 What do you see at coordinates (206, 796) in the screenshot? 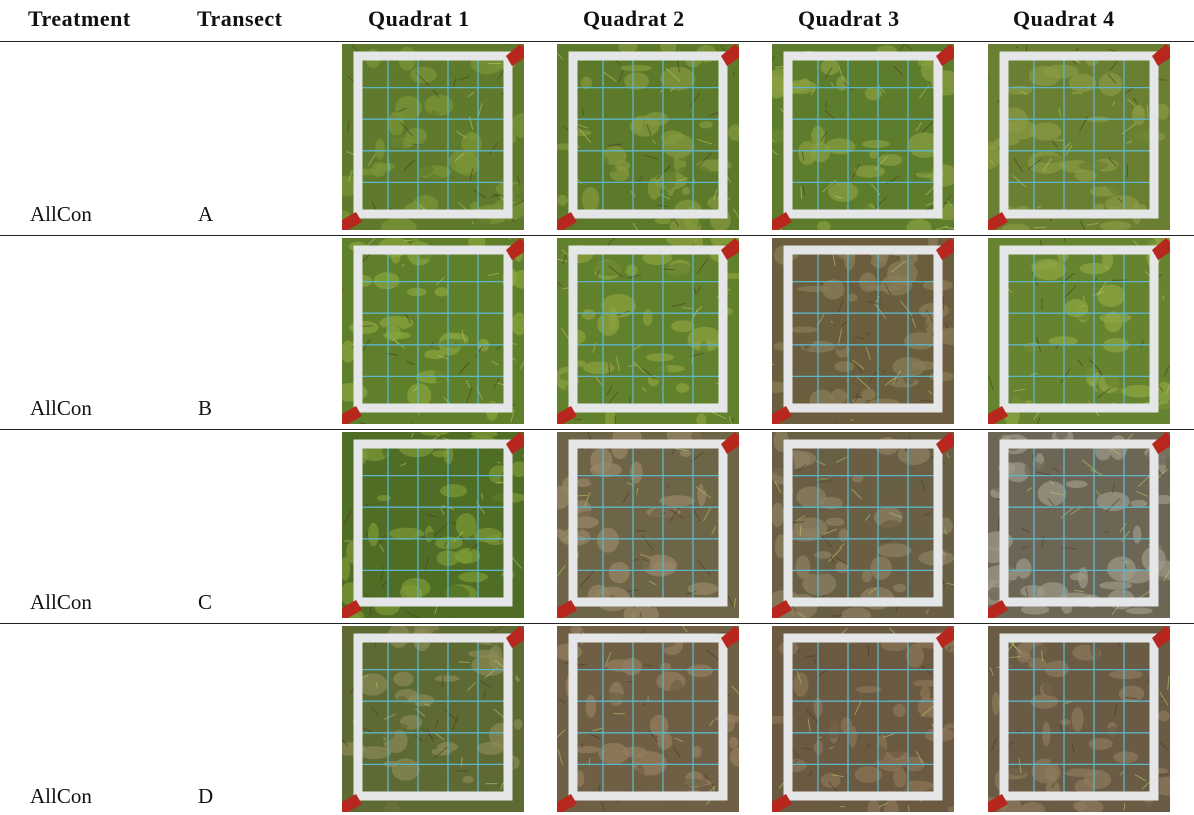
I see `transect-cell: D` at bounding box center [206, 796].